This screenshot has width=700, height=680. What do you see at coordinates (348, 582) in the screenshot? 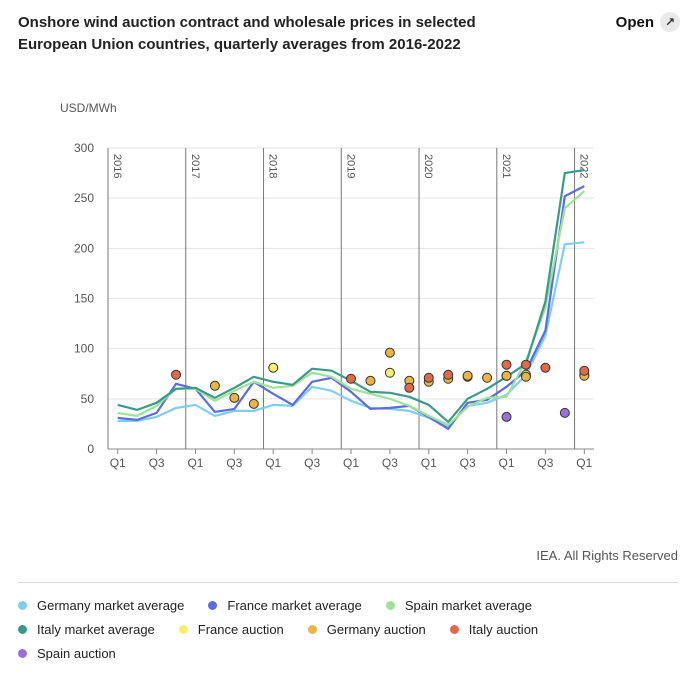
I see `legend-divider` at bounding box center [348, 582].